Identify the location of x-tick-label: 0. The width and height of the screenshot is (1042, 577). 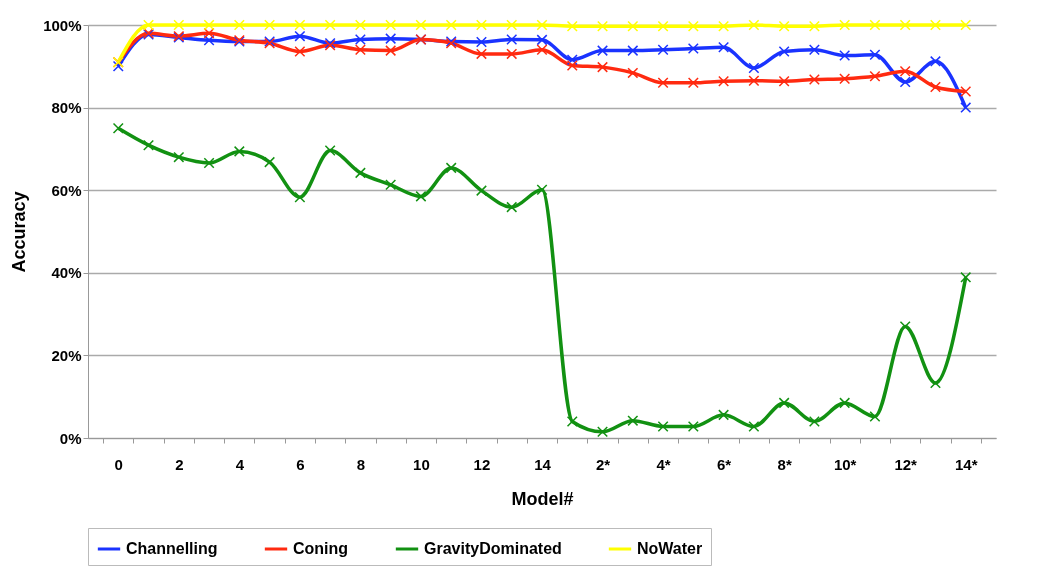
(118, 464).